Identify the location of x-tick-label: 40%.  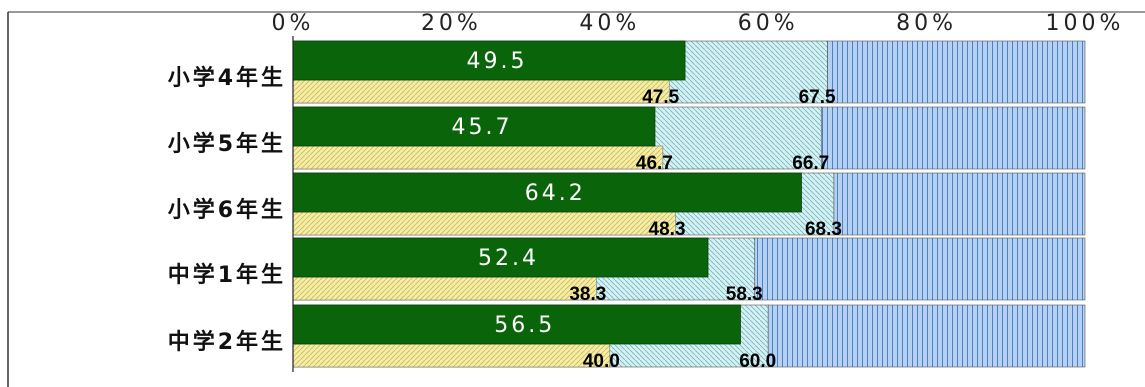
(609, 23).